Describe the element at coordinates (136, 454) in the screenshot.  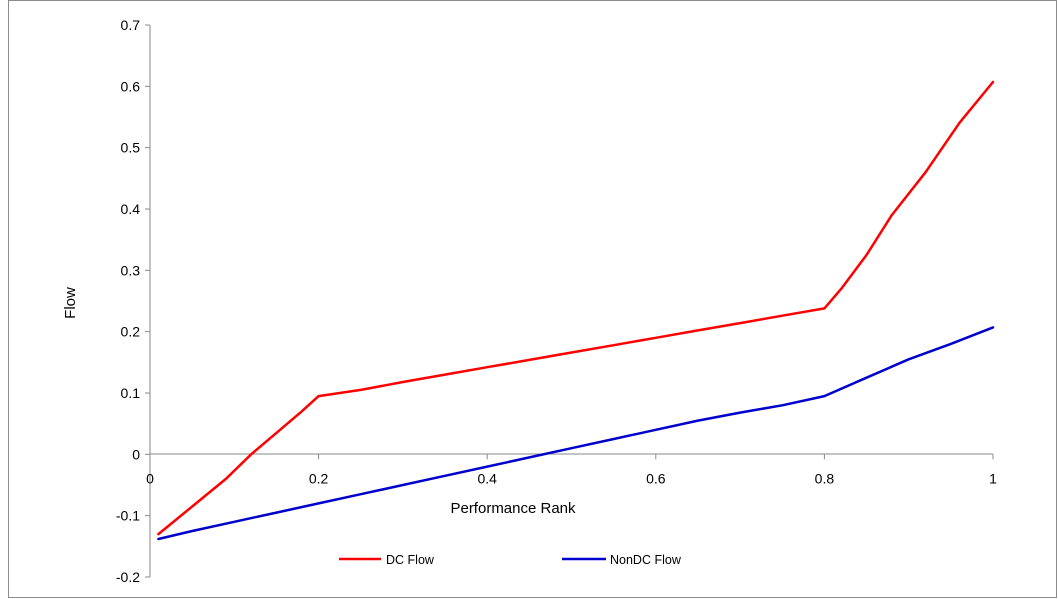
I see `y-tick-label: 0` at that location.